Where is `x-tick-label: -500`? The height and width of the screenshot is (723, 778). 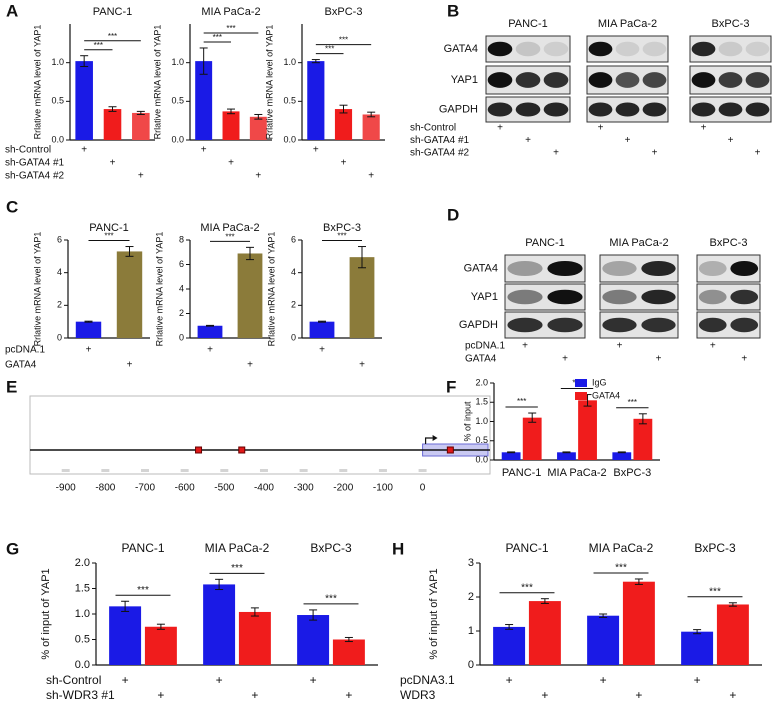 x-tick-label: -500 is located at coordinates (224, 488).